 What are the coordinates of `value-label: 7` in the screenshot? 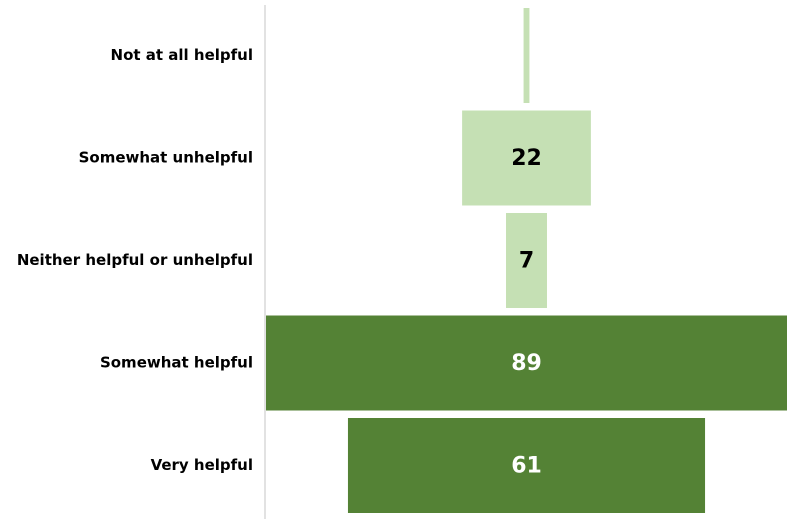 It's located at (526, 261).